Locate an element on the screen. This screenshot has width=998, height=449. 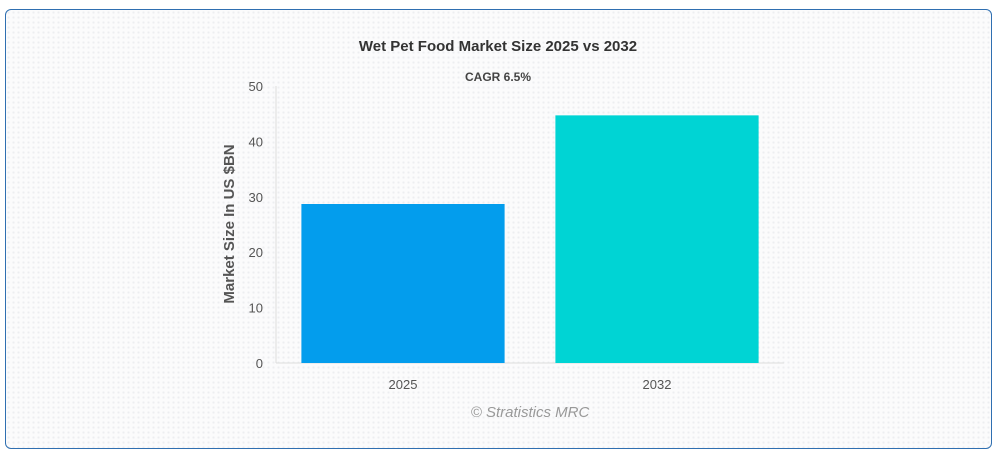
y-tick-label: 40 is located at coordinates (256, 141).